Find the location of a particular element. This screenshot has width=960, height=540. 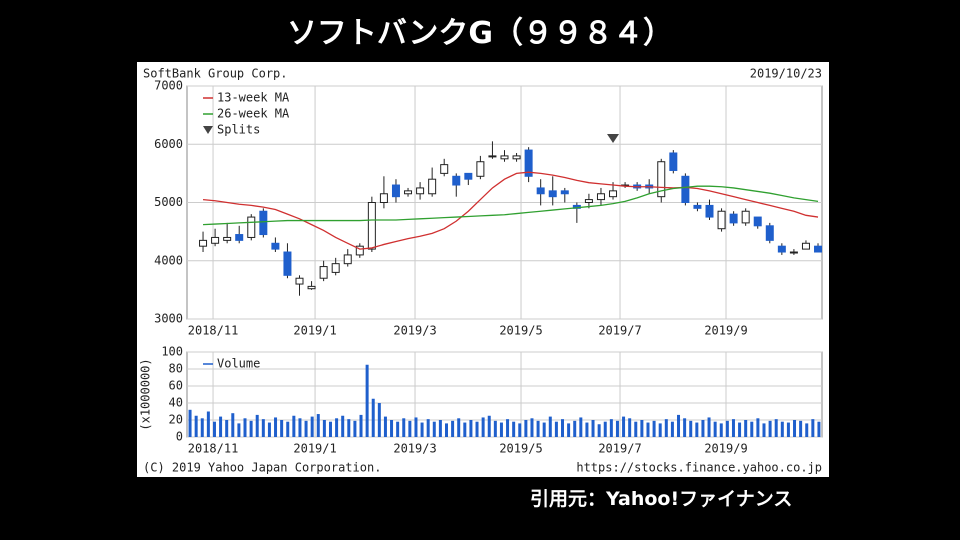

split-marker is located at coordinates (613, 138).